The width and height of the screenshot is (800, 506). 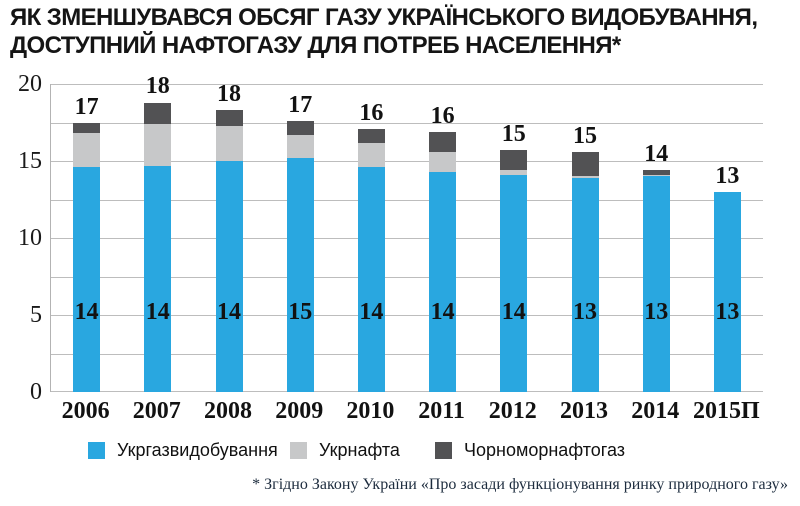 I want to click on x-tick-label-2010: 2010, so click(x=370, y=411).